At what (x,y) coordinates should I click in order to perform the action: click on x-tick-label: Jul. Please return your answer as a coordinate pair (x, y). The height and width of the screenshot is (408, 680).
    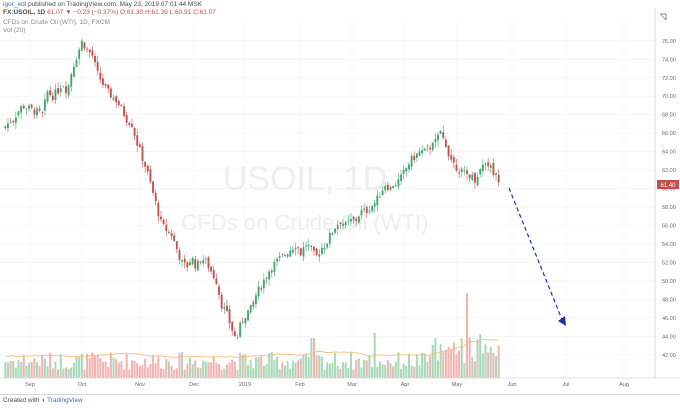
    Looking at the image, I should click on (565, 385).